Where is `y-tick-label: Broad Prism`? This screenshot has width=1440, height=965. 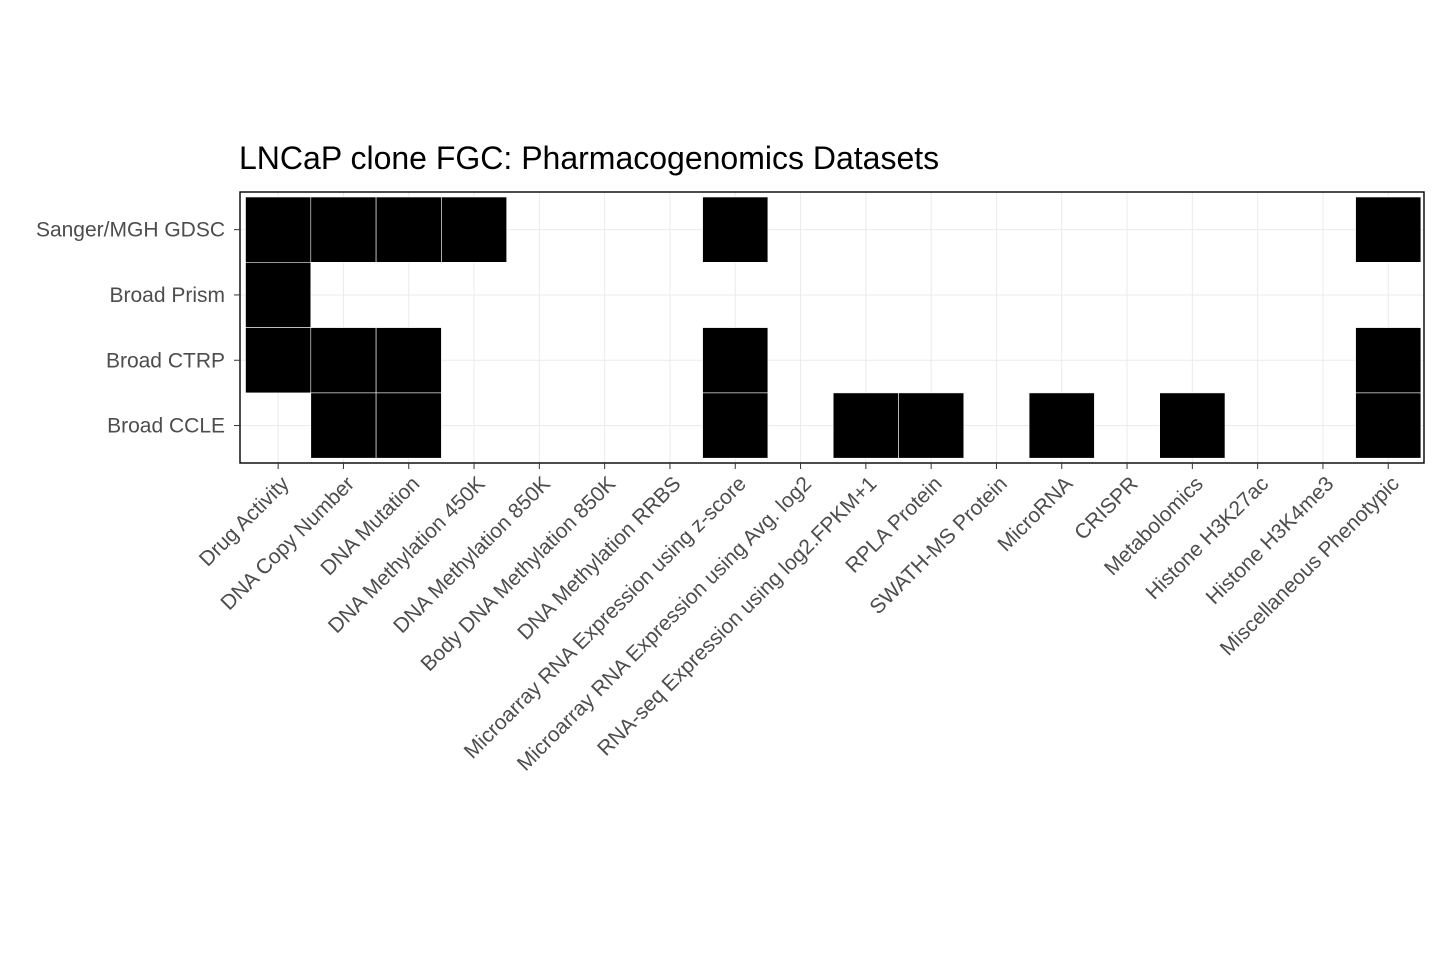
y-tick-label: Broad Prism is located at coordinates (167, 295).